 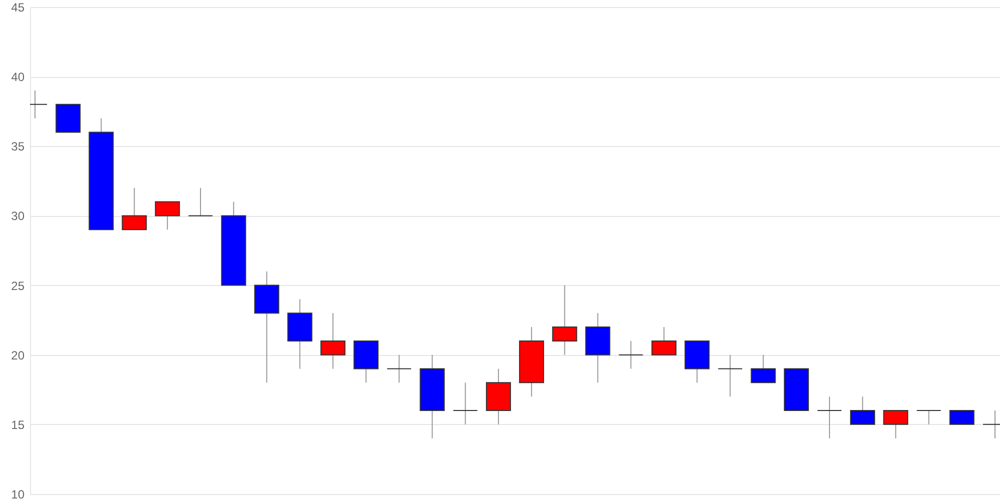 What do you see at coordinates (18, 216) in the screenshot?
I see `y-tick-label: 30` at bounding box center [18, 216].